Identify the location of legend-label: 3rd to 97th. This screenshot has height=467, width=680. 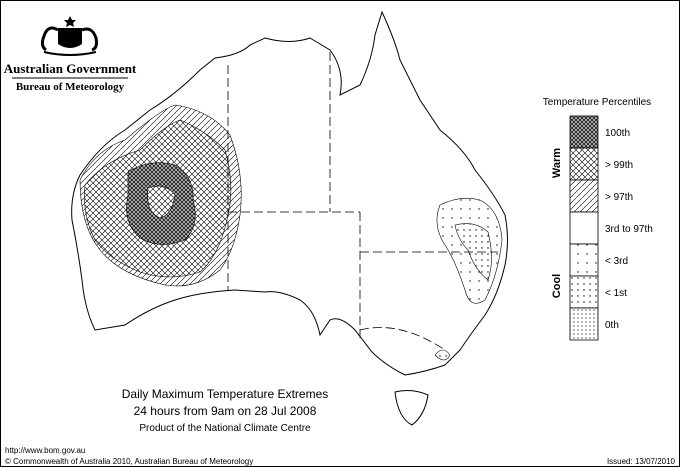
(629, 229).